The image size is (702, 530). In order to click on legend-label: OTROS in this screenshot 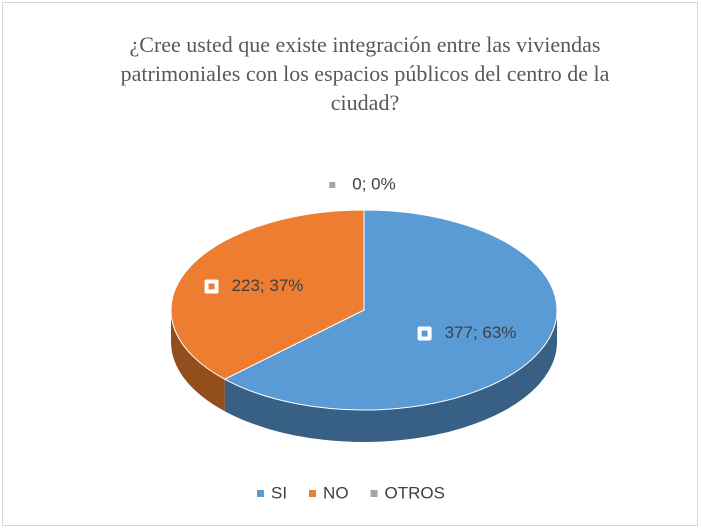, I will do `click(415, 492)`.